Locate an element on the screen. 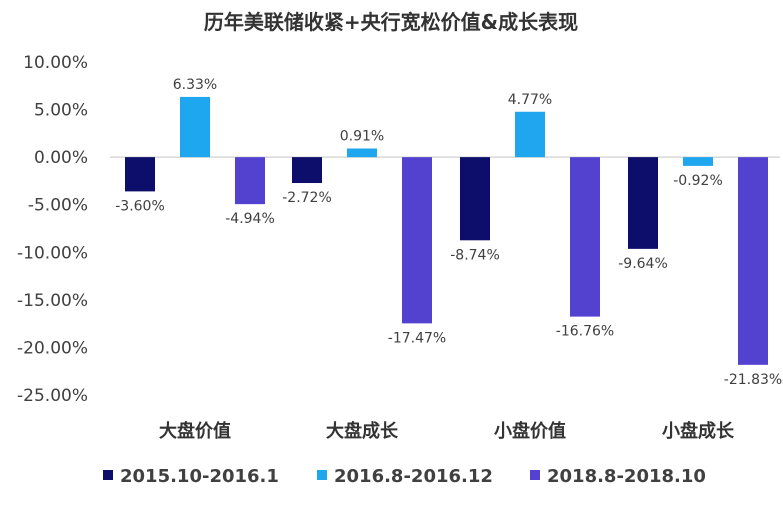 Image resolution: width=783 pixels, height=507 pixels. data-label: -2.72% is located at coordinates (307, 198).